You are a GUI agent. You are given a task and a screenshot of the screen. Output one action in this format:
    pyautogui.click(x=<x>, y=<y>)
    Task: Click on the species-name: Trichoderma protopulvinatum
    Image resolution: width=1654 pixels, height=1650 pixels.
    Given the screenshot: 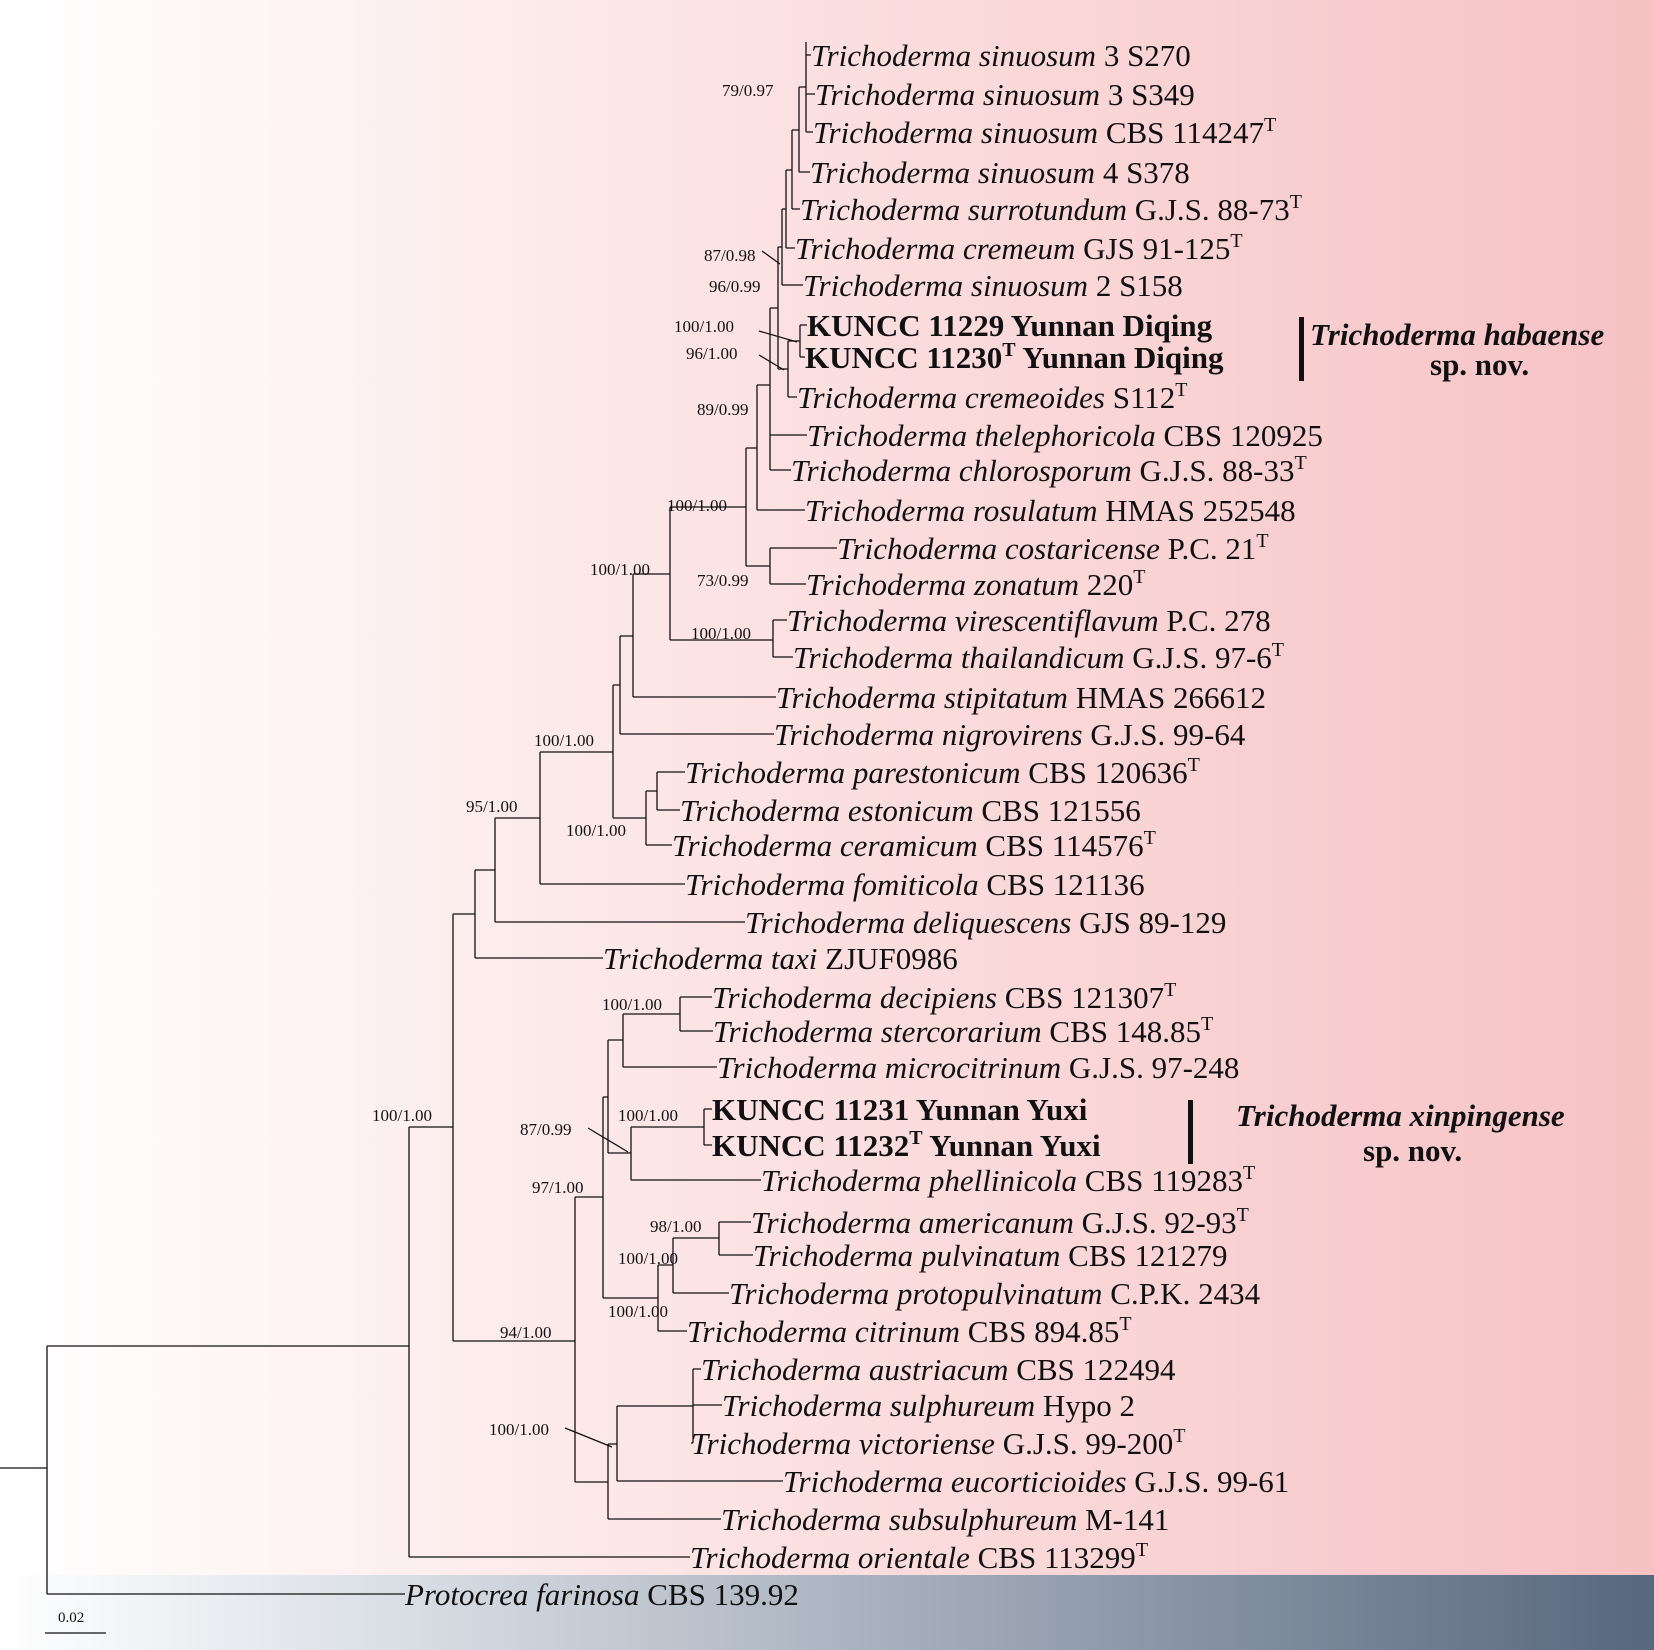 What is the action you would take?
    pyautogui.click(x=919, y=1293)
    